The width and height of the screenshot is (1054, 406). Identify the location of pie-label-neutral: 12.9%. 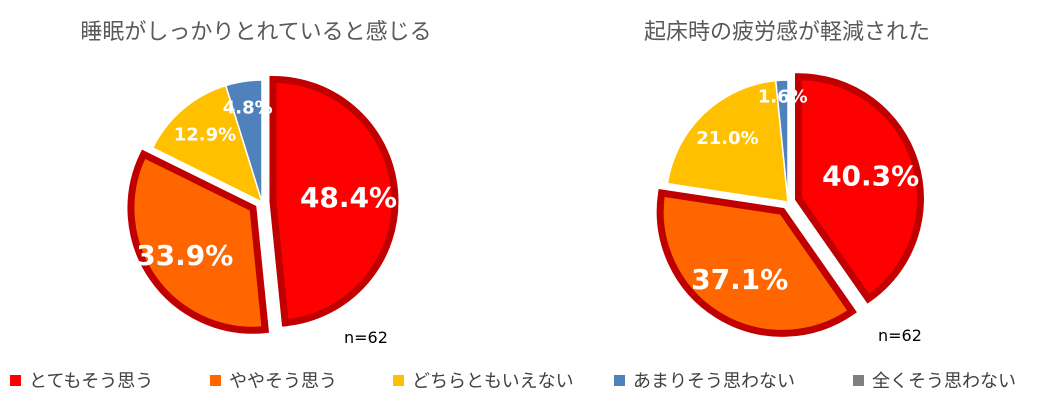
(205, 135).